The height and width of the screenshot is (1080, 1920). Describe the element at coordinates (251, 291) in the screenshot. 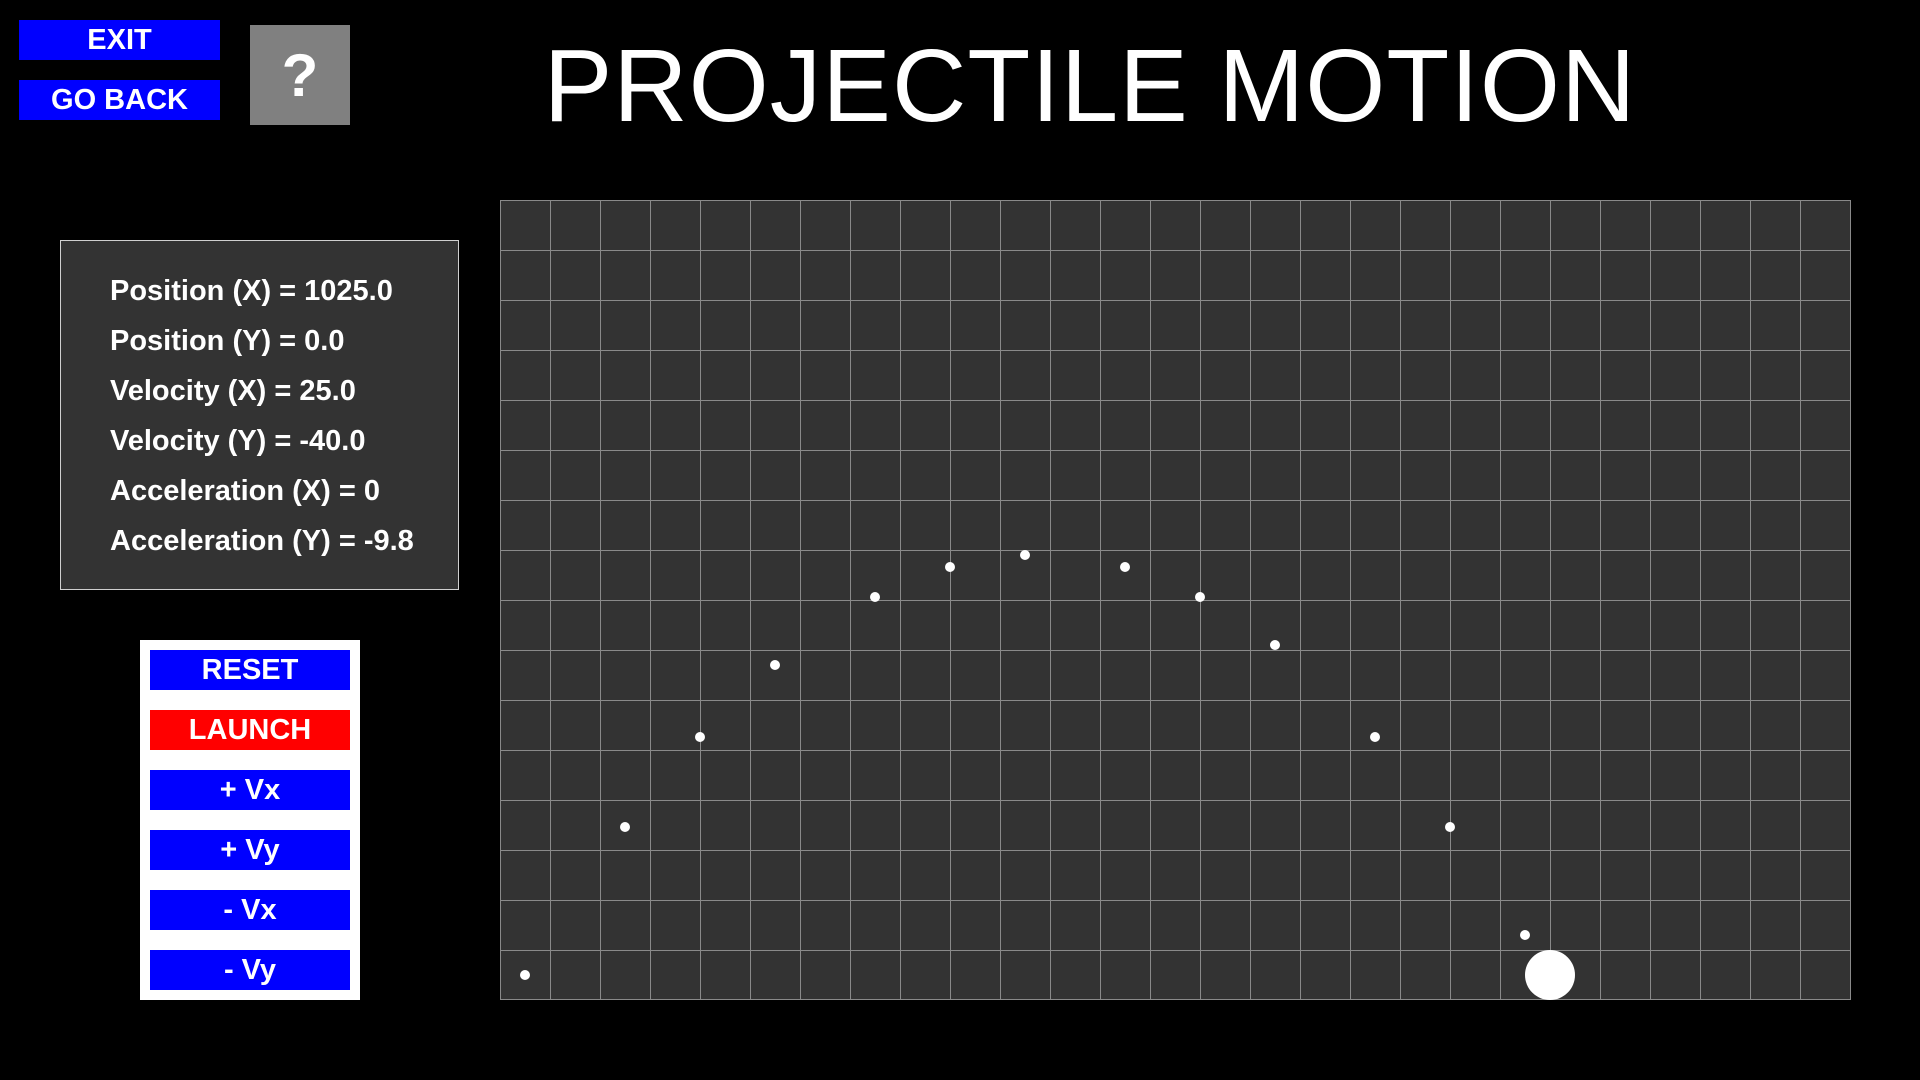

I see `position-x-readout: Position (X) = 1025.0` at that location.